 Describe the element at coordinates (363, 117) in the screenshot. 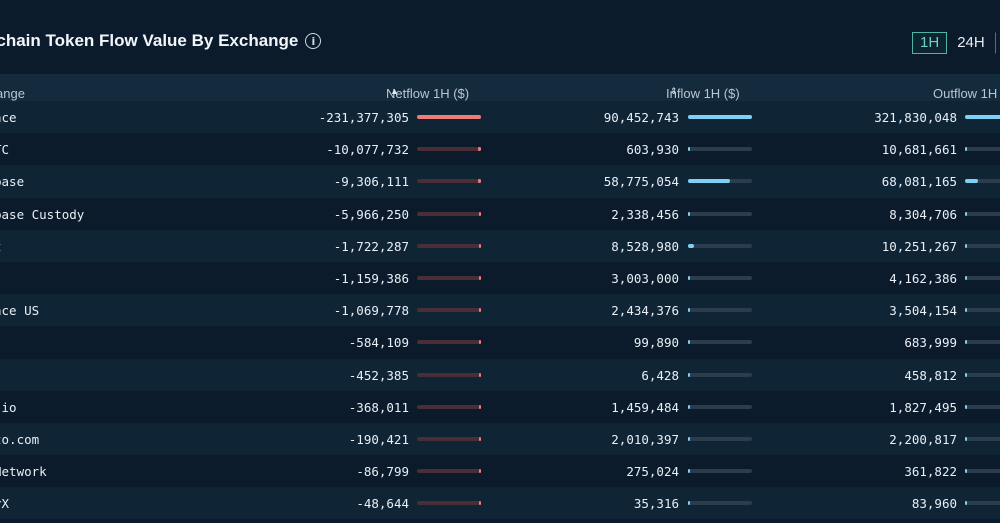

I see `netflow-value: -231,377,305` at that location.